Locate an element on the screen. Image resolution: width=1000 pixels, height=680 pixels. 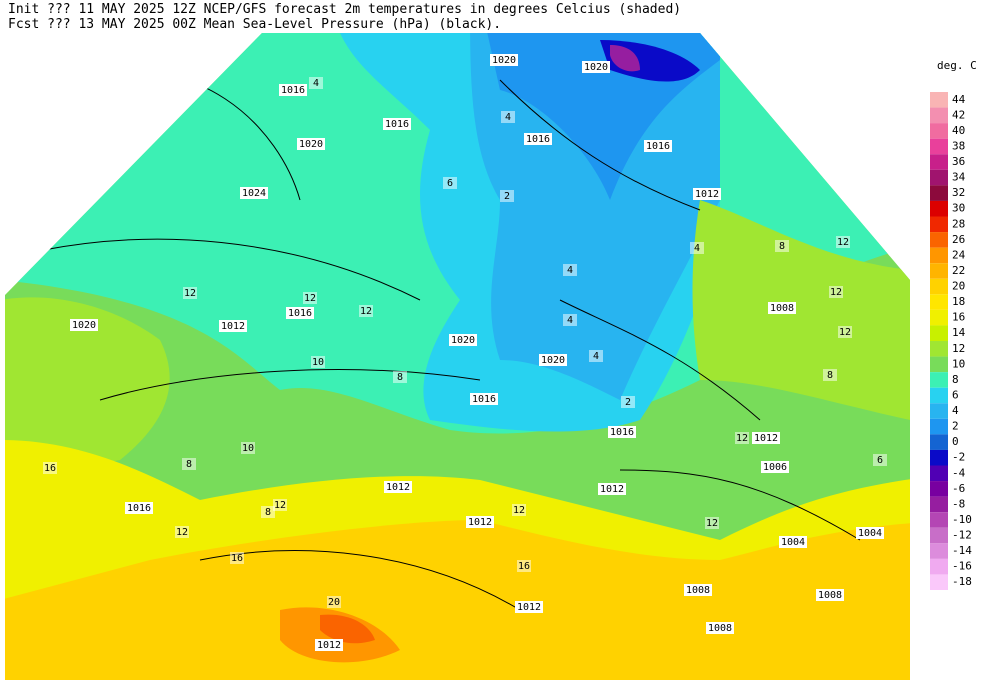
legend-label: -12 is located at coordinates (962, 535).